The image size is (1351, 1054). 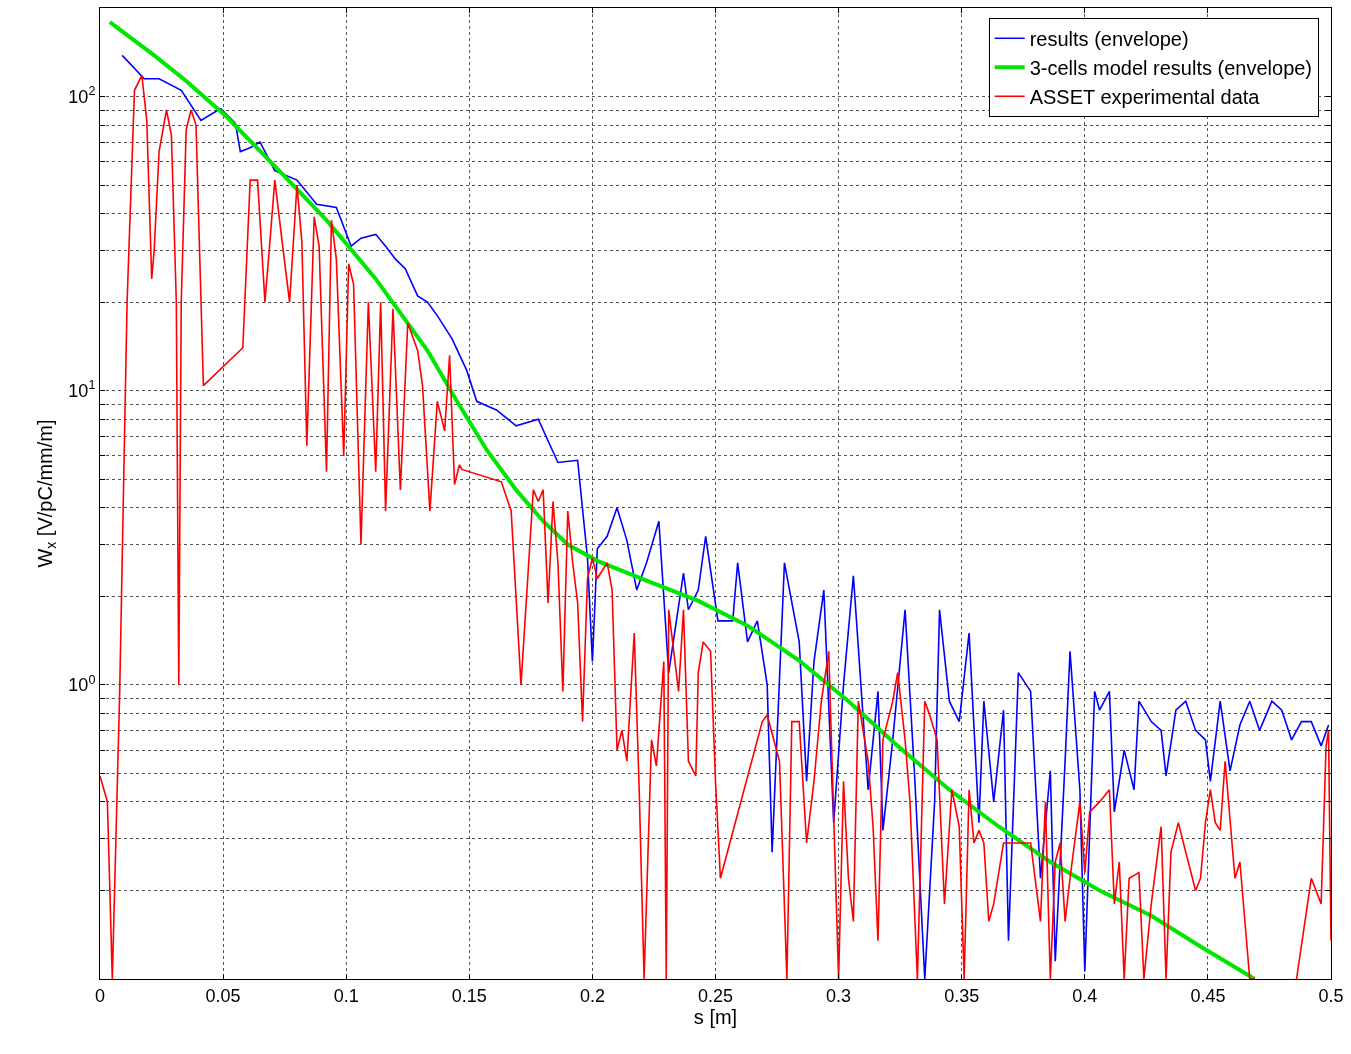 I want to click on legend-label: 3-cells model results (envelope), so click(x=1171, y=68).